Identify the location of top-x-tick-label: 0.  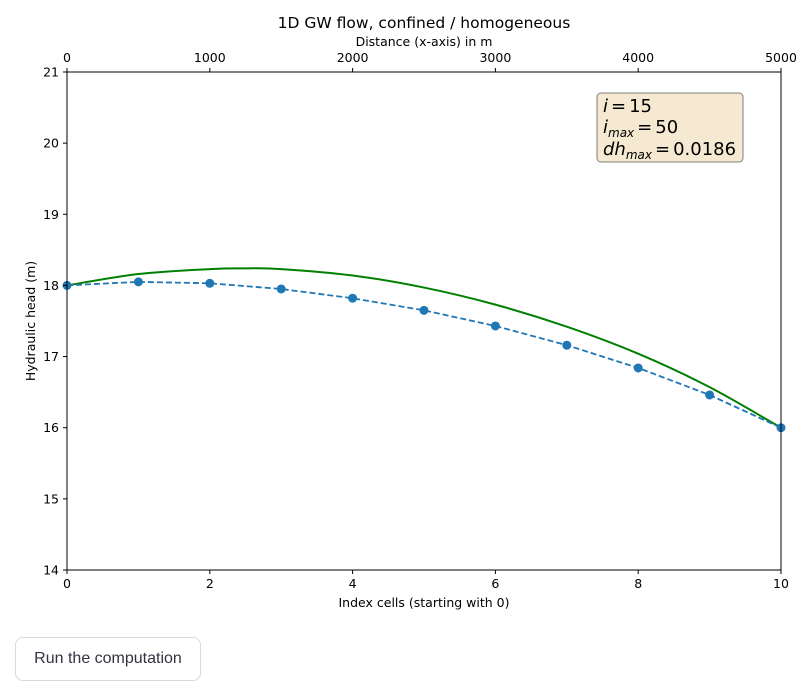
(67, 57).